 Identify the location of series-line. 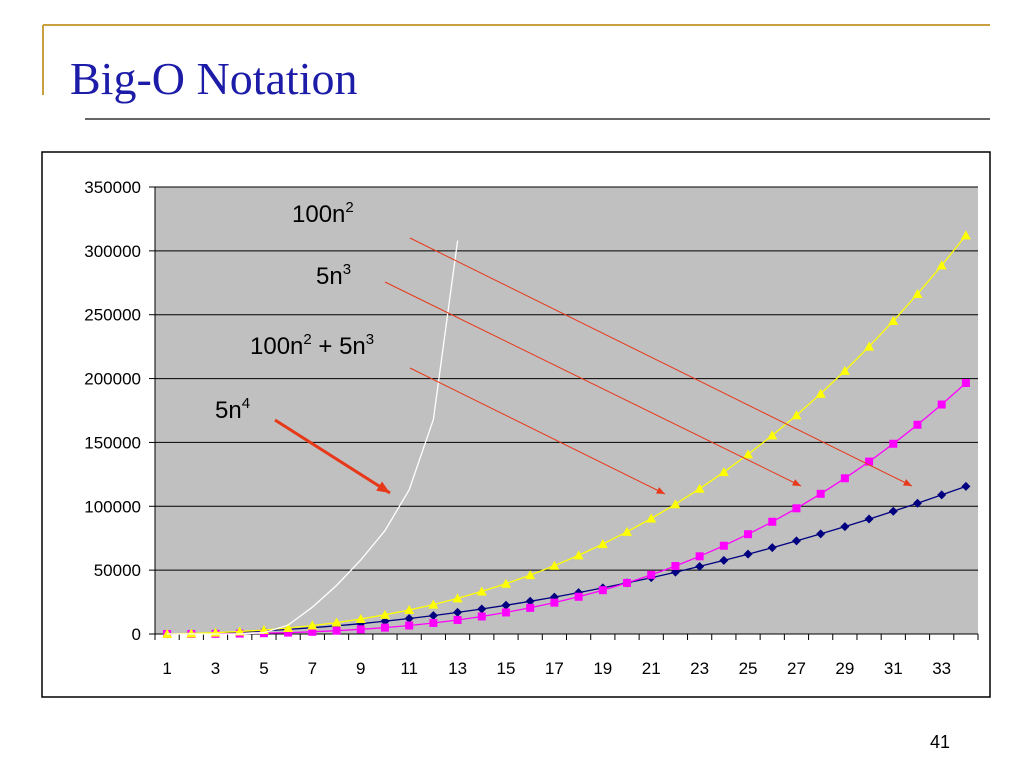
(313, 437).